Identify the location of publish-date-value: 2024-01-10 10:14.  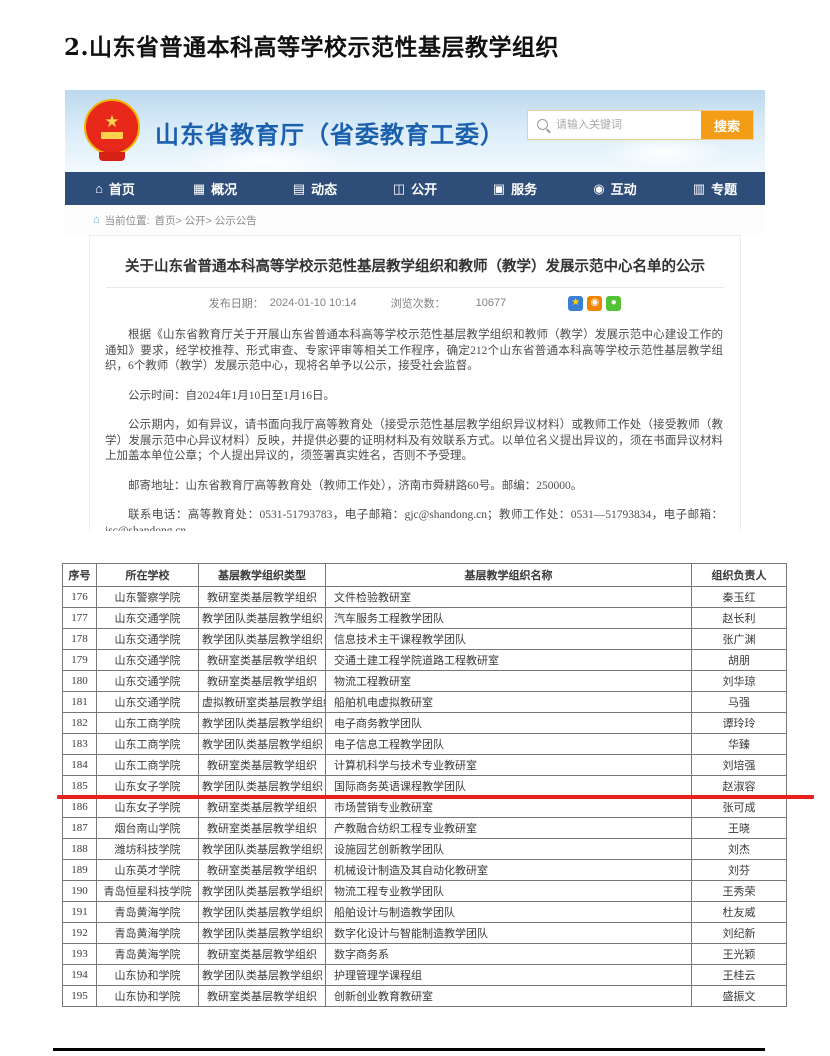
(313, 303).